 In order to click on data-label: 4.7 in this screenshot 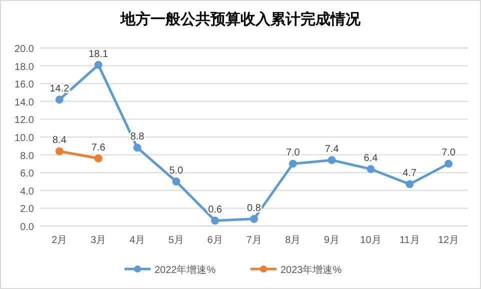, I will do `click(410, 174)`.